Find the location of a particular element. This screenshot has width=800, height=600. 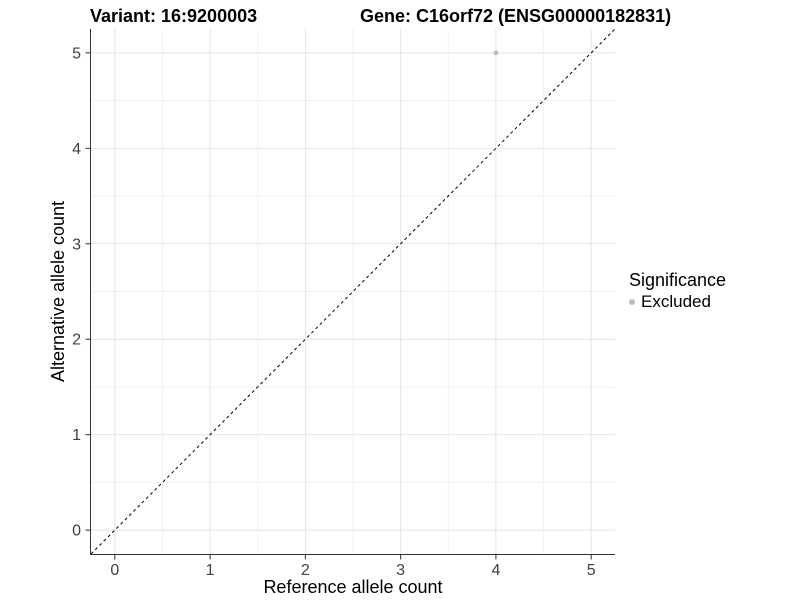

legend-item-label: Excluded is located at coordinates (676, 301).